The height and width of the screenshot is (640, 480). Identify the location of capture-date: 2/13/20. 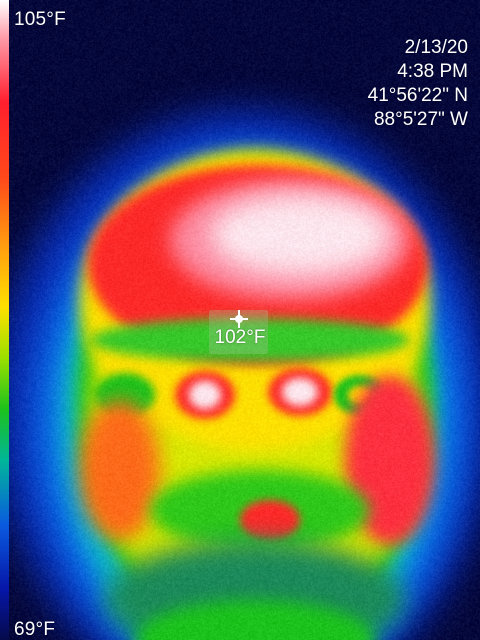
(418, 48).